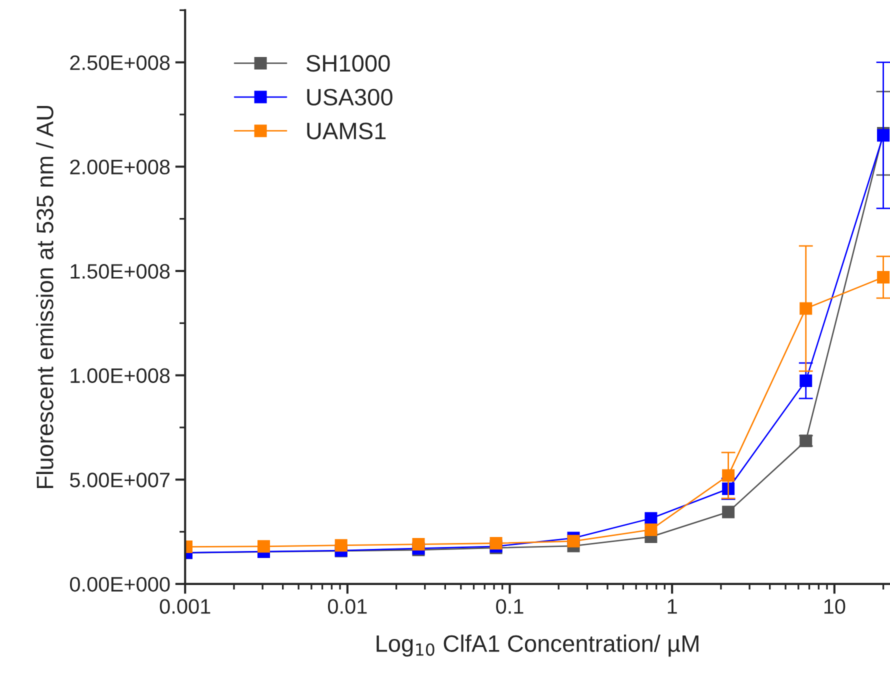 The height and width of the screenshot is (679, 890). Describe the element at coordinates (120, 376) in the screenshot. I see `y-tick-label: 1.00E+008` at that location.